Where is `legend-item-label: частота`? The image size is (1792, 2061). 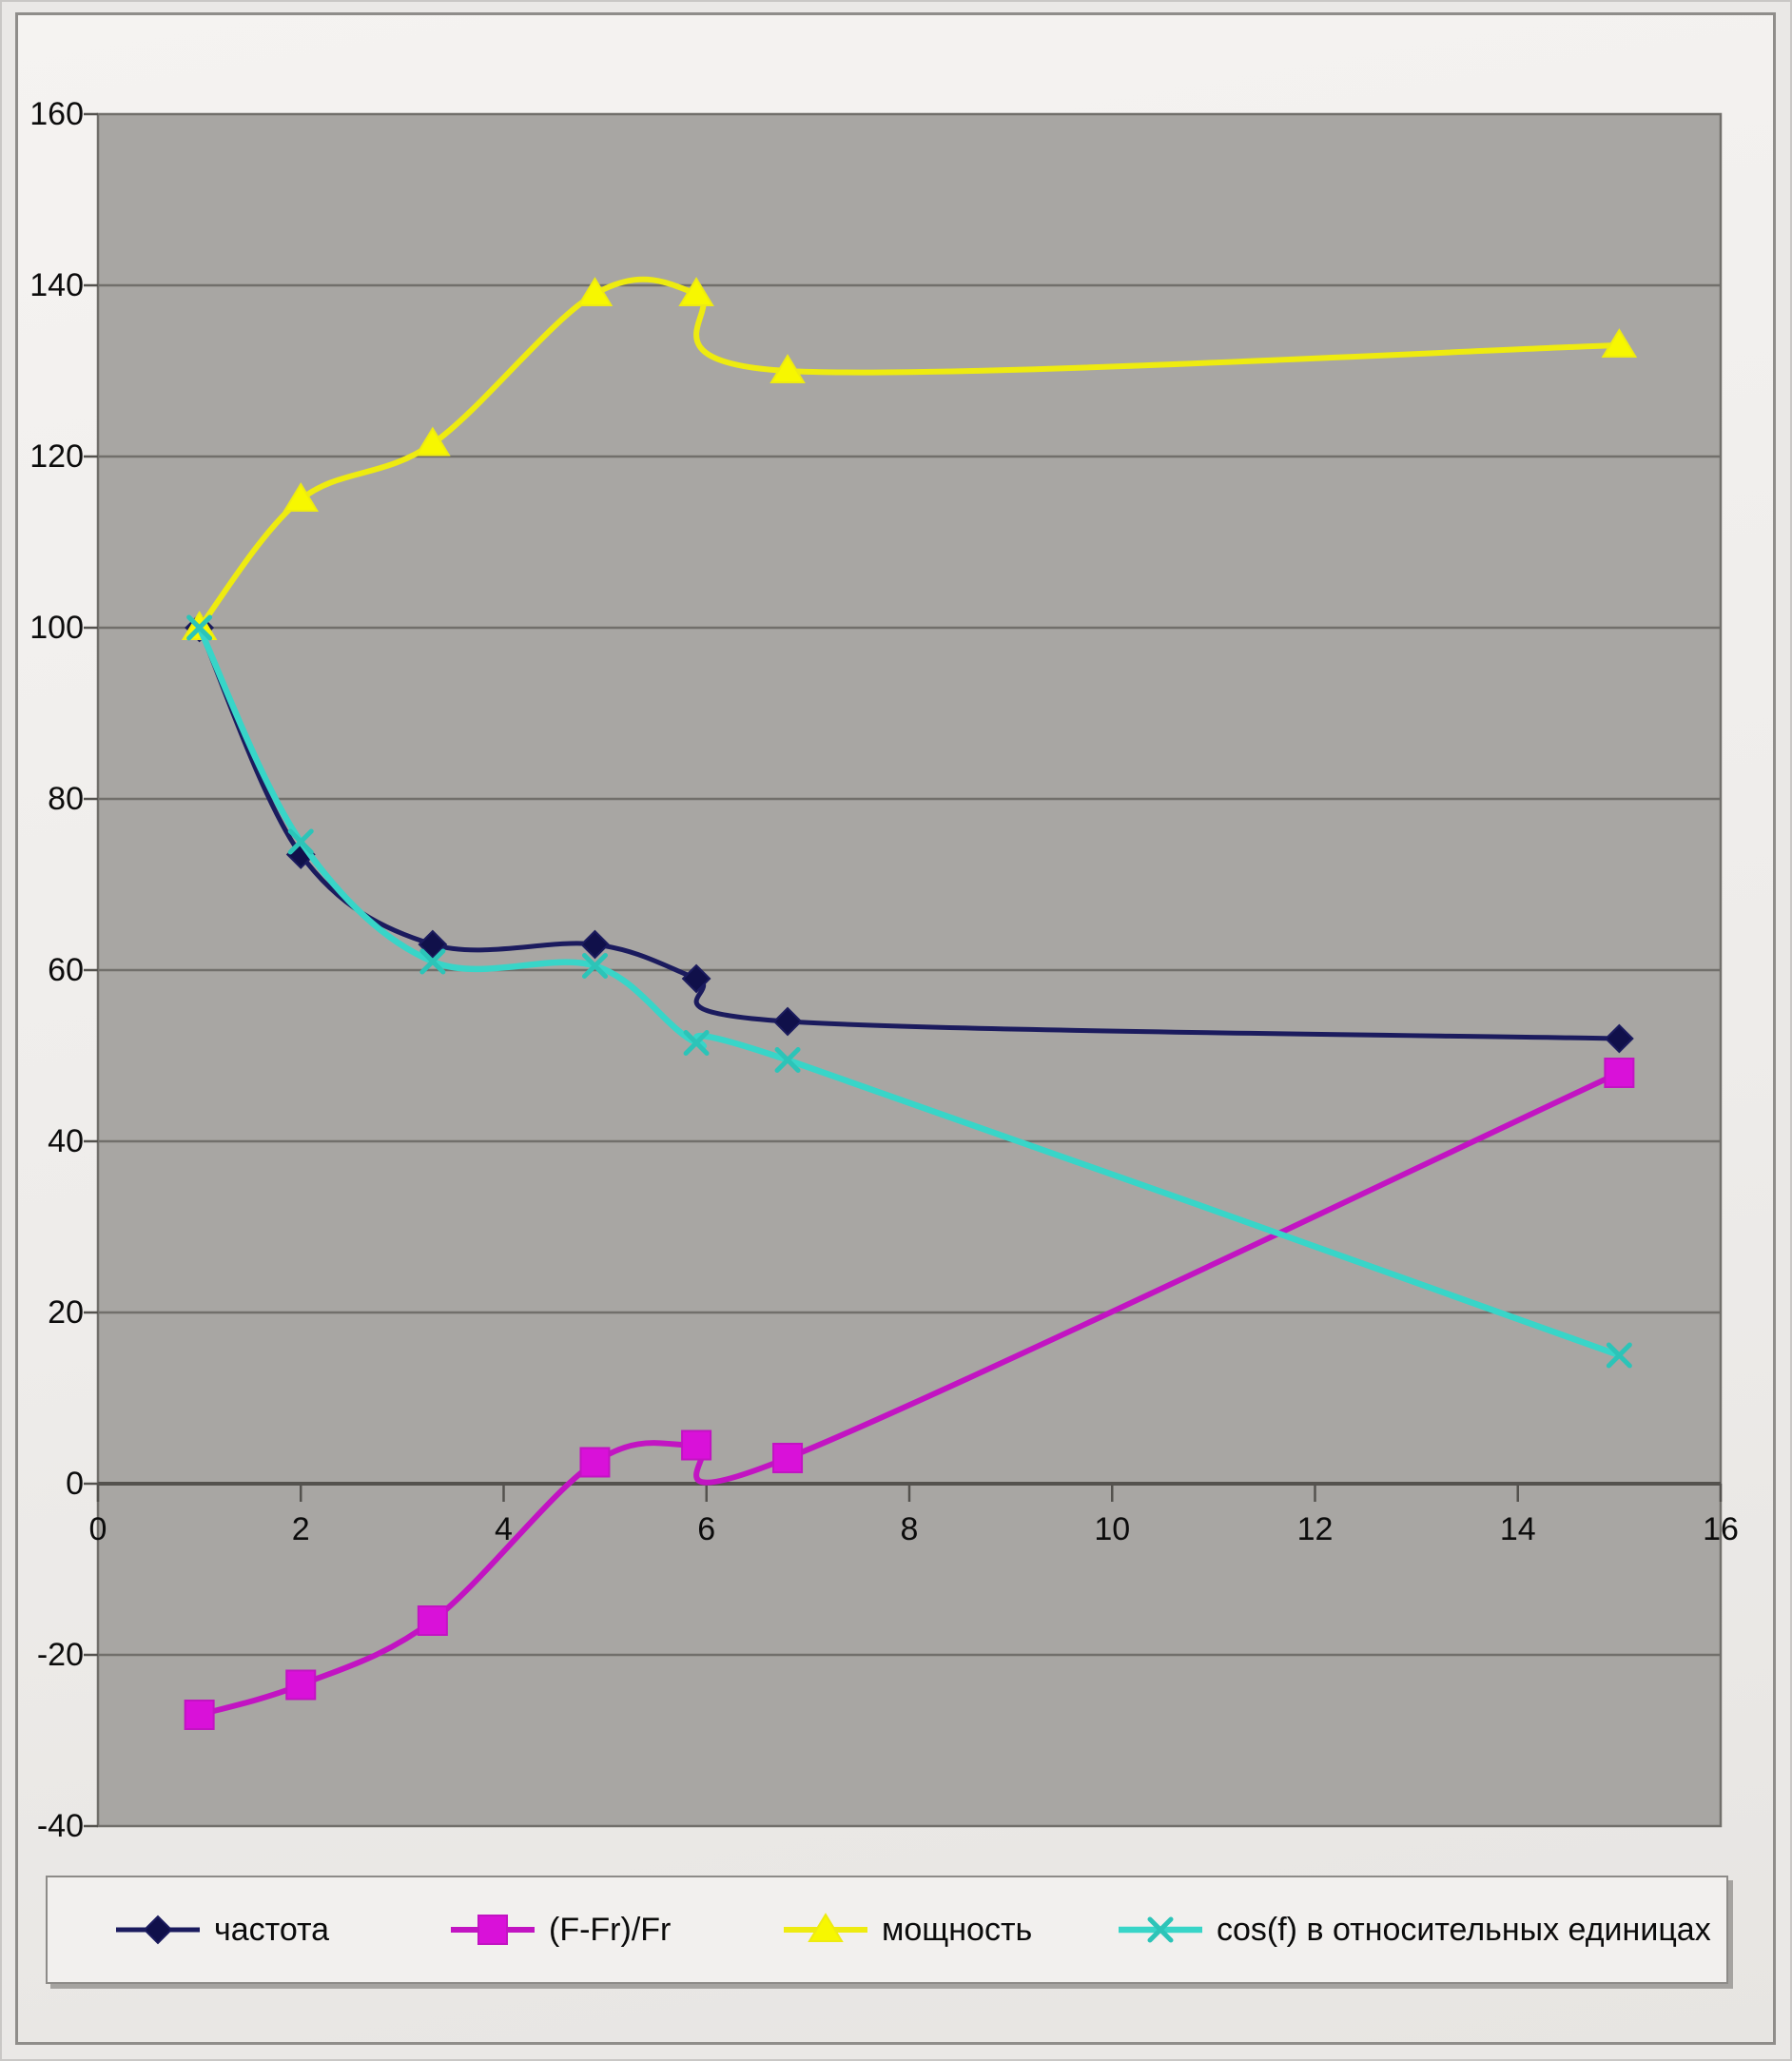 legend-item-label: частота is located at coordinates (272, 1929).